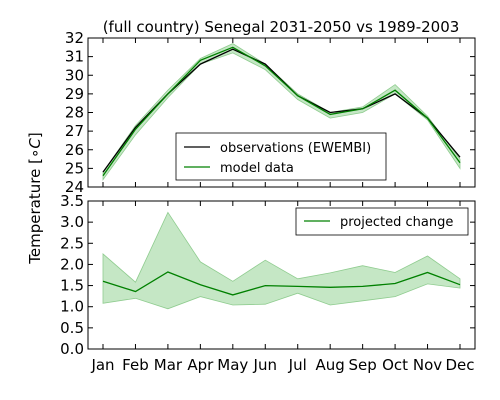 This screenshot has height=400, width=500. Describe the element at coordinates (72, 307) in the screenshot. I see `bottom-ytick-label: 1.0` at that location.